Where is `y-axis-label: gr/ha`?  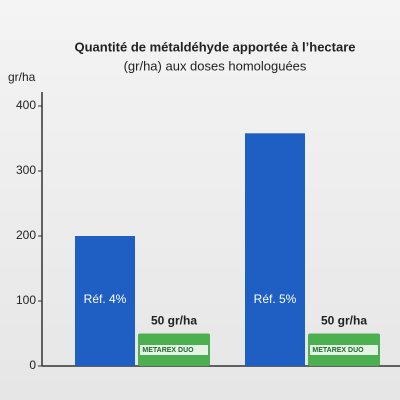 y-axis-label: gr/ha is located at coordinates (22, 77).